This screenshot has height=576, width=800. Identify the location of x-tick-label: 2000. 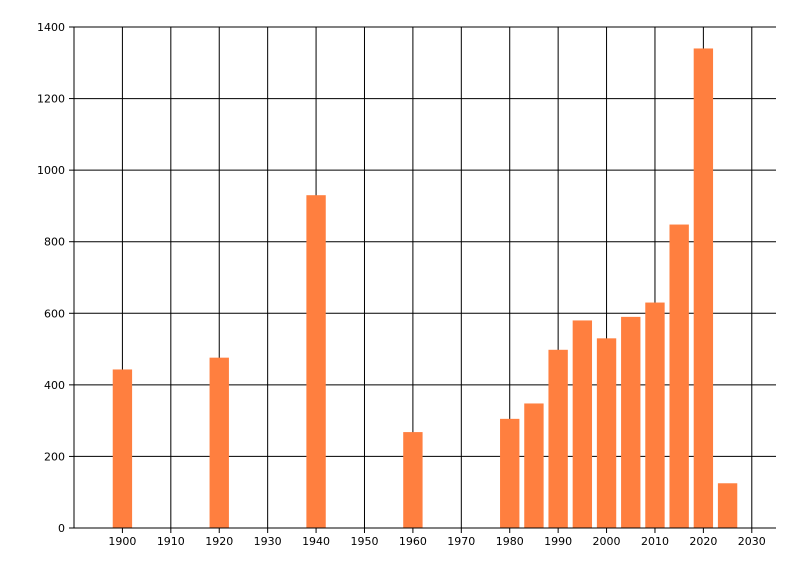
(607, 541).